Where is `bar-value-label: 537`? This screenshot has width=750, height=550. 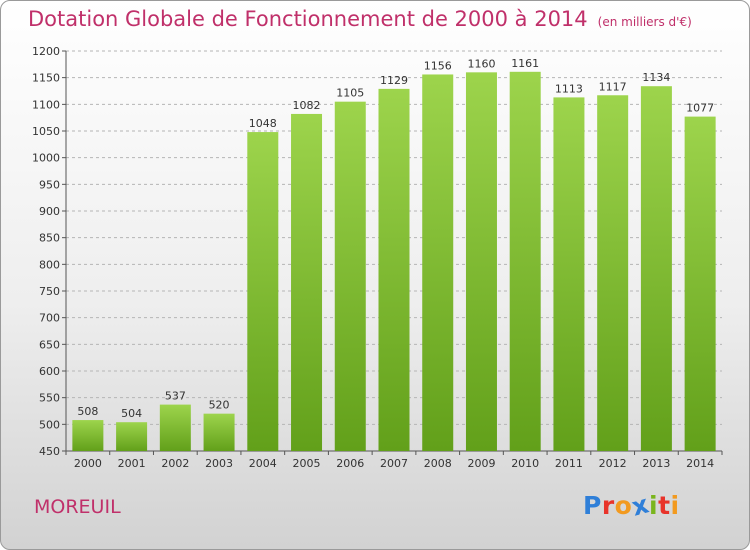
bar-value-label: 537 is located at coordinates (175, 396).